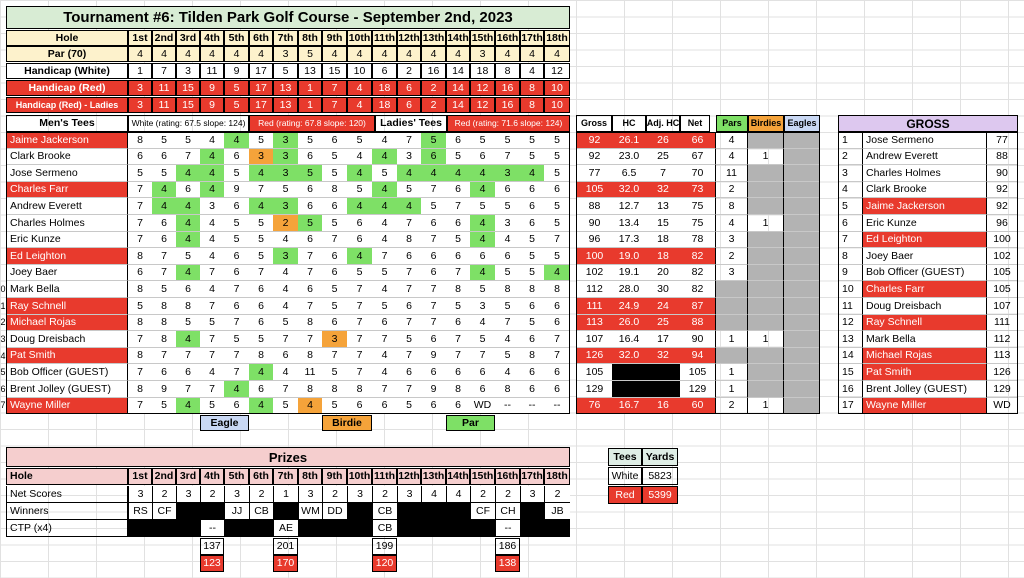 The image size is (1024, 578). Describe the element at coordinates (532, 476) in the screenshot. I see `prizes-hole: 17th` at that location.